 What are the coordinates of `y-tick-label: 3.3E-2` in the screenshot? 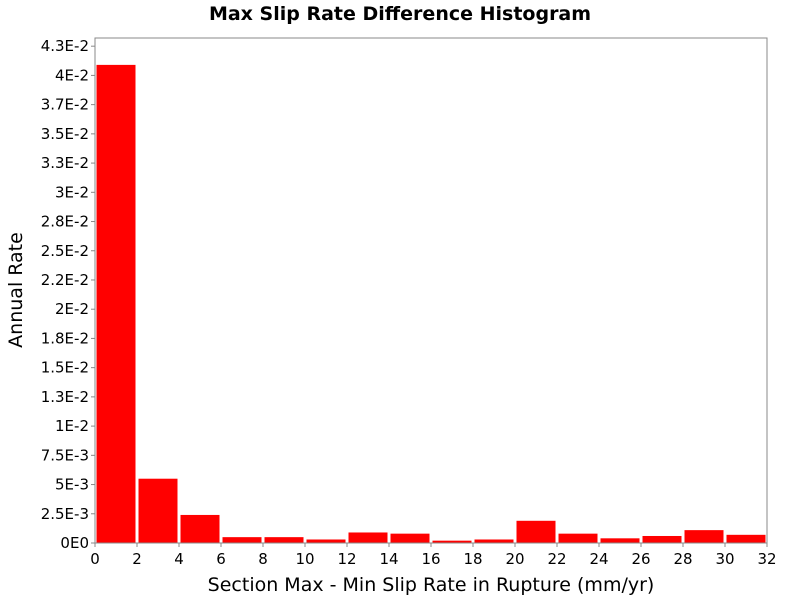 It's located at (65, 163).